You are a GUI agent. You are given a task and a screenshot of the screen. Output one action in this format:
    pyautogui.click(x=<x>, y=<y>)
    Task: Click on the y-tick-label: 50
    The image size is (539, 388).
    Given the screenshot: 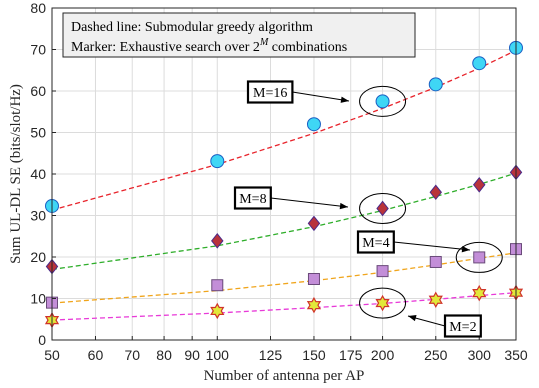 What is the action you would take?
    pyautogui.click(x=38, y=133)
    